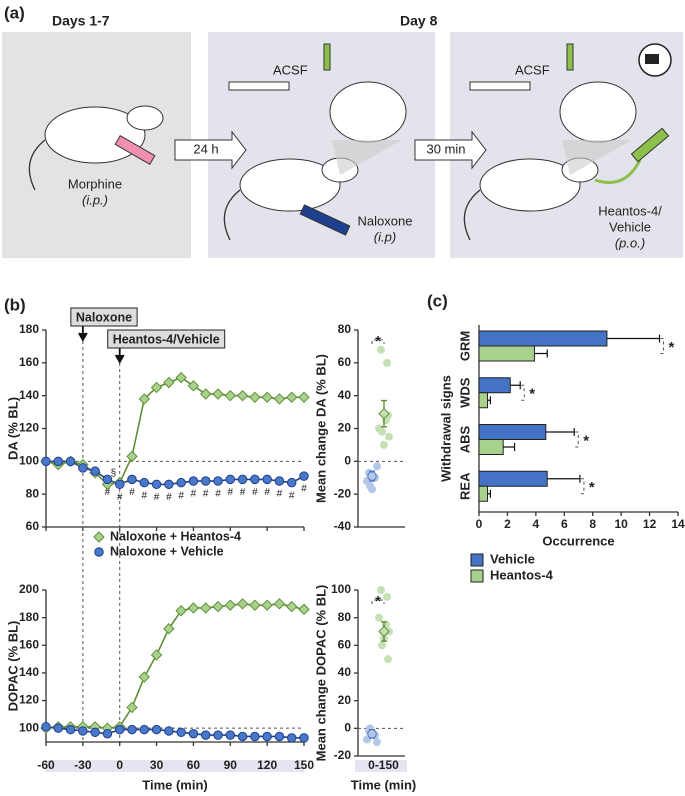 Image resolution: width=685 pixels, height=796 pixels. I want to click on x-tick-label: 6, so click(564, 524).